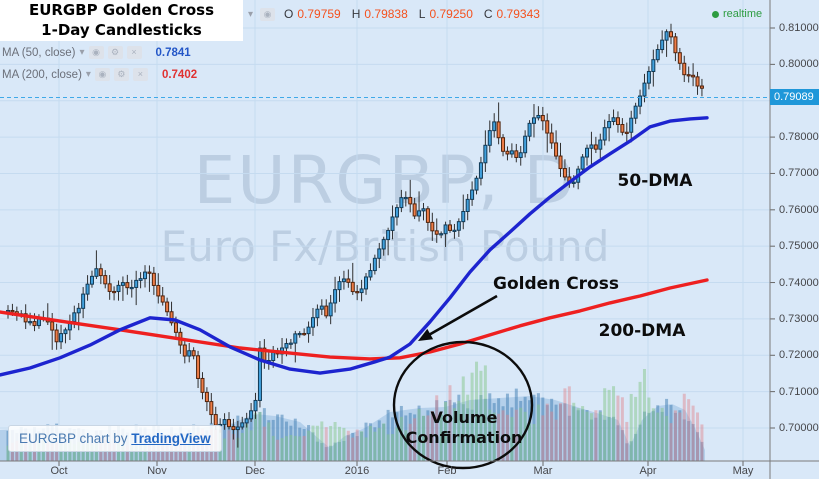 The image size is (819, 479). Describe the element at coordinates (59, 471) in the screenshot. I see `time-tick-label: Oct` at that location.